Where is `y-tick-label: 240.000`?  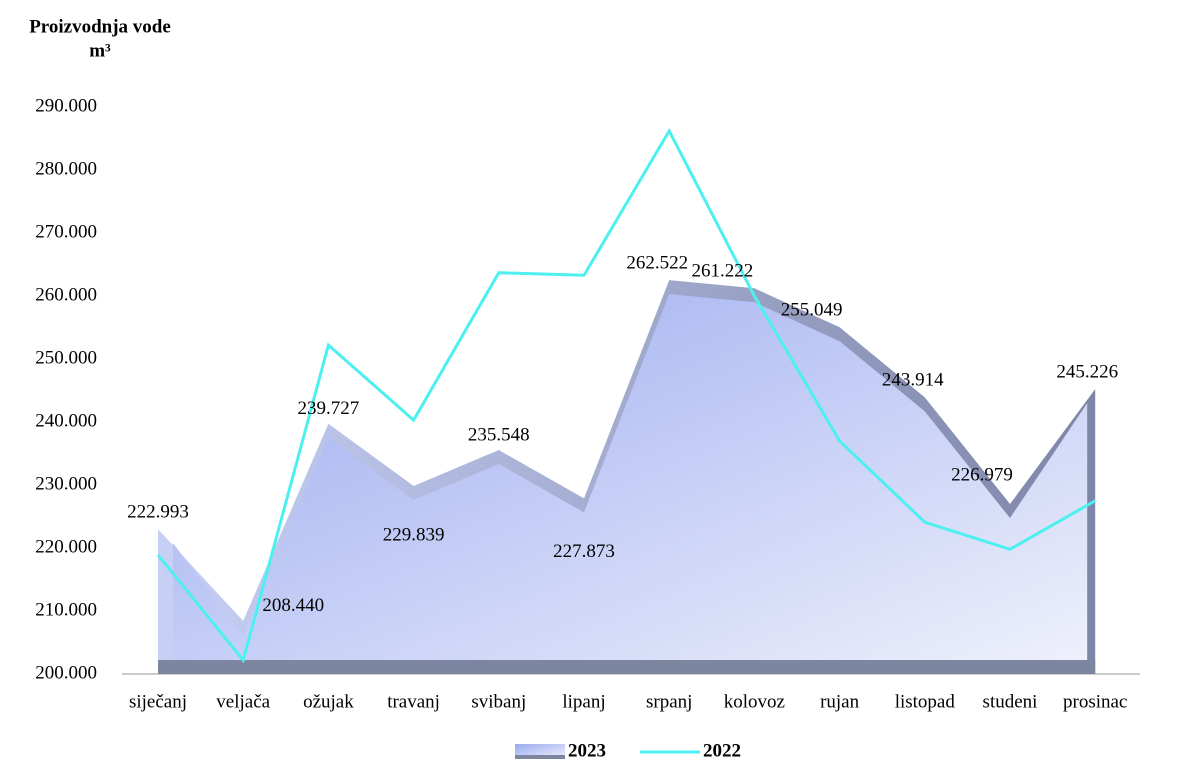 y-tick-label: 240.000 is located at coordinates (66, 420).